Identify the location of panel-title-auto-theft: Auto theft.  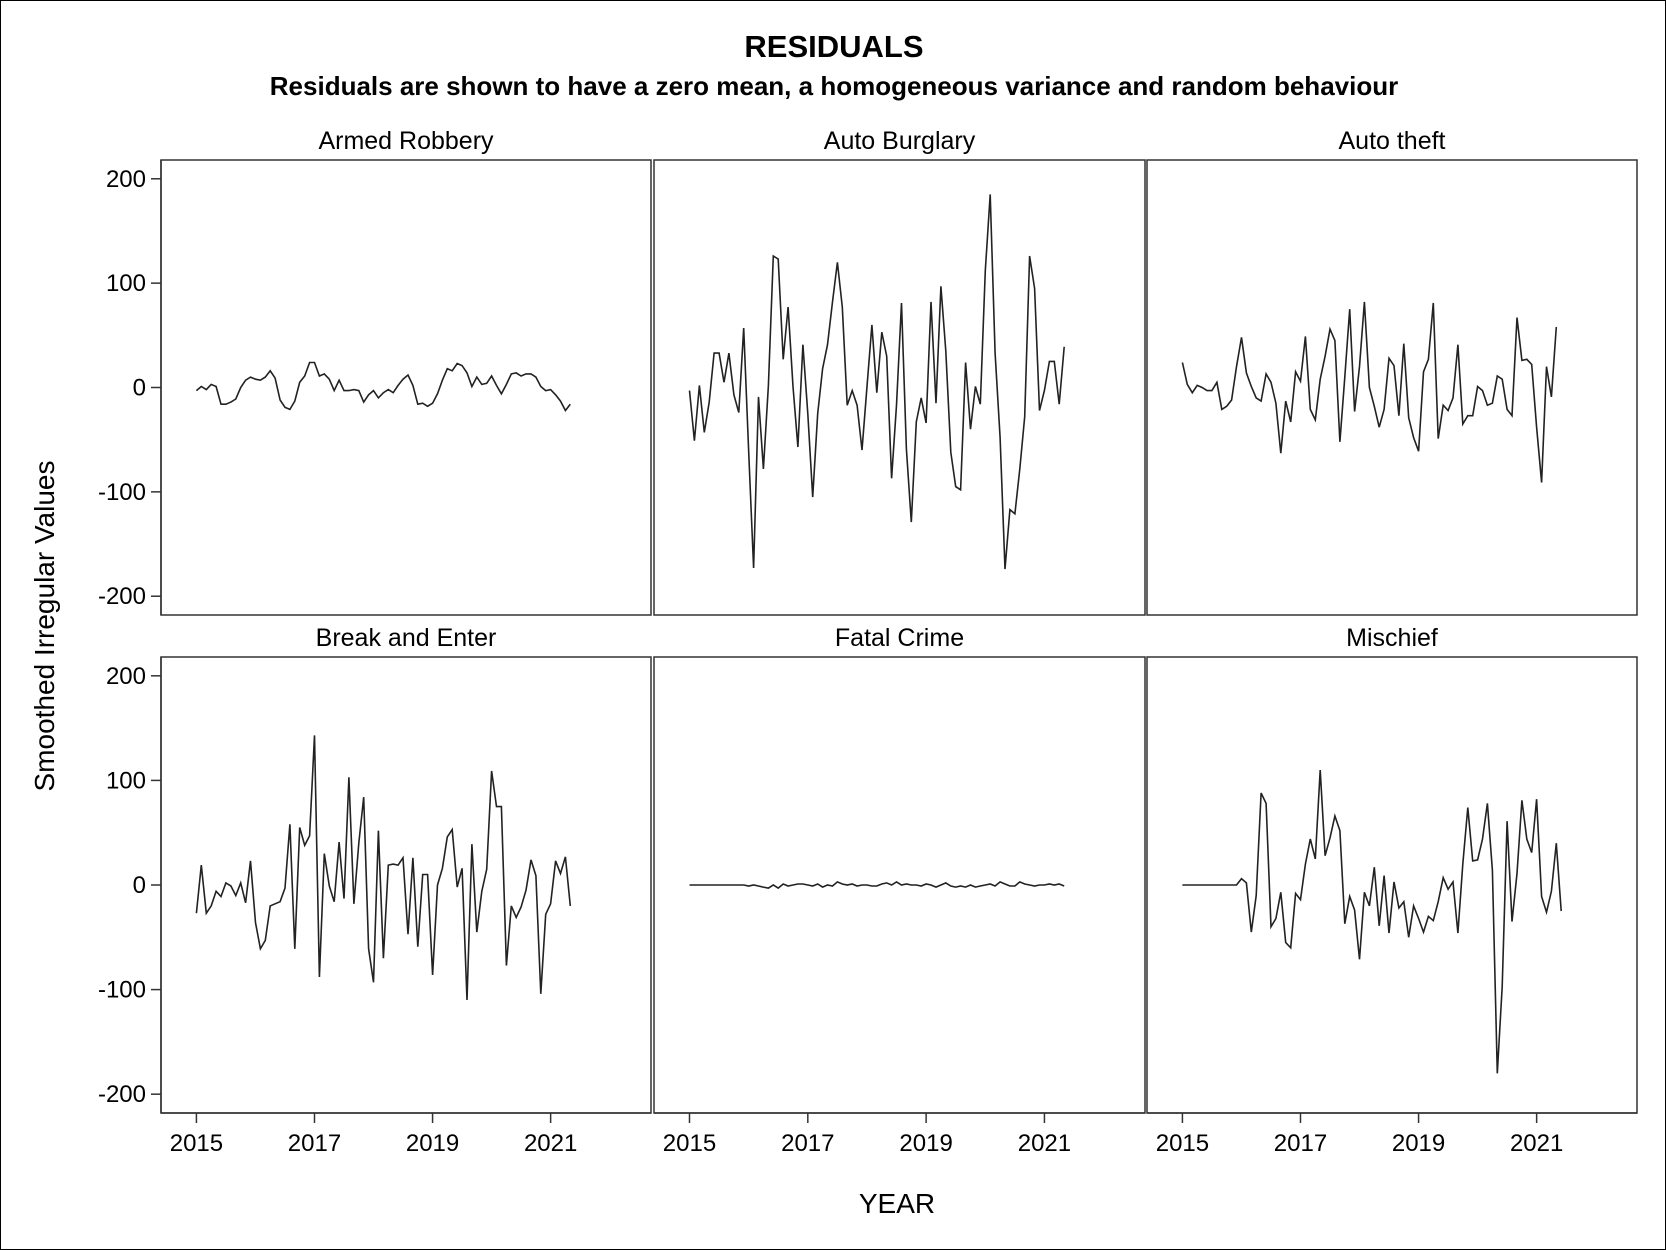
(1391, 141).